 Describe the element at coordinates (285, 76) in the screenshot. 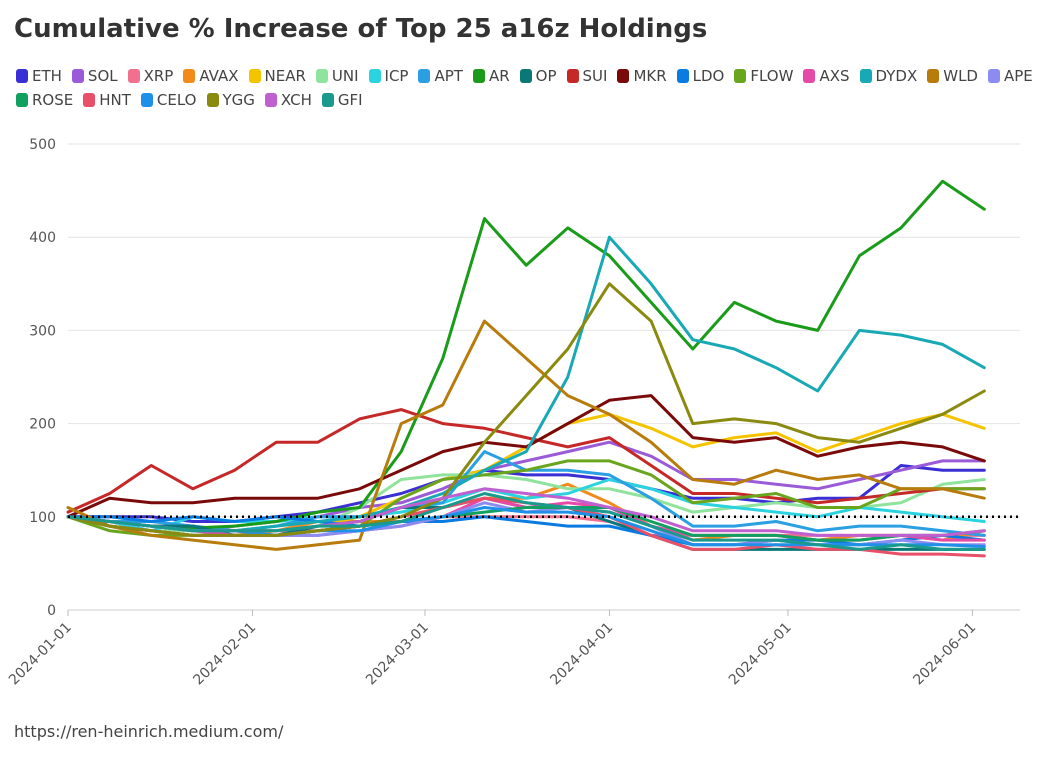

I see `legend-label: NEAR` at that location.